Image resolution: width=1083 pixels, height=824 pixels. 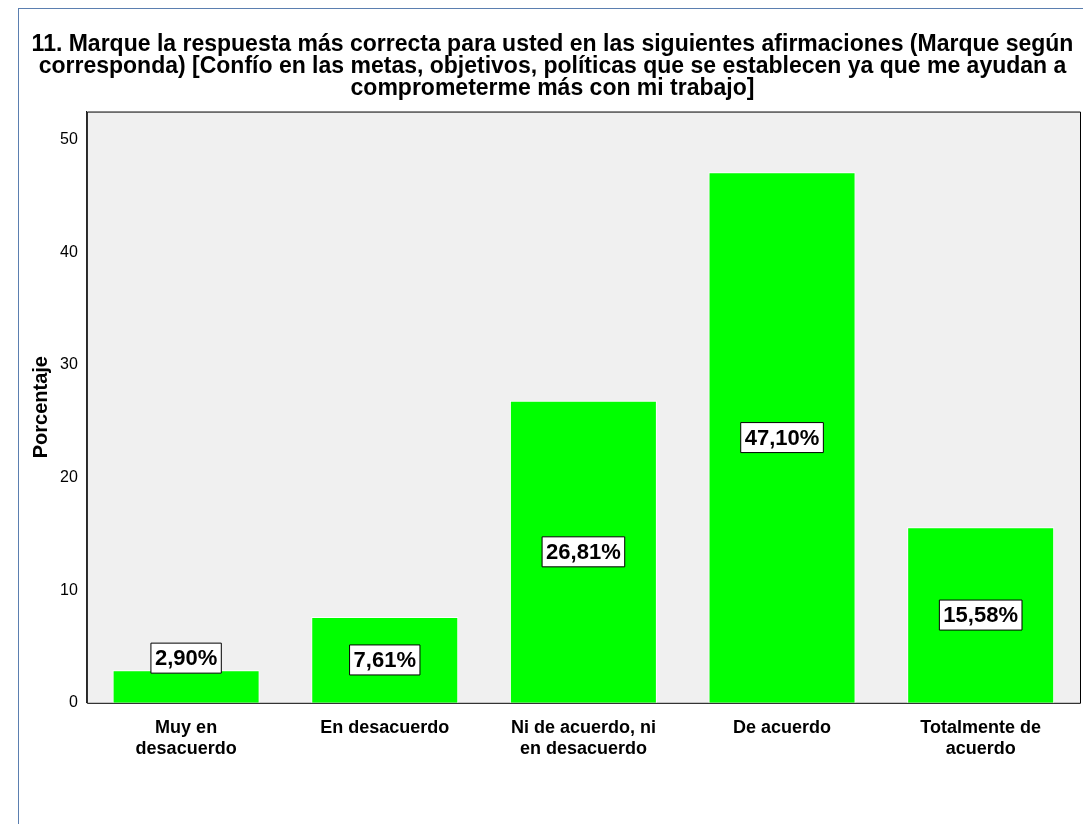 I want to click on data-label: 15,58%, so click(x=980, y=615).